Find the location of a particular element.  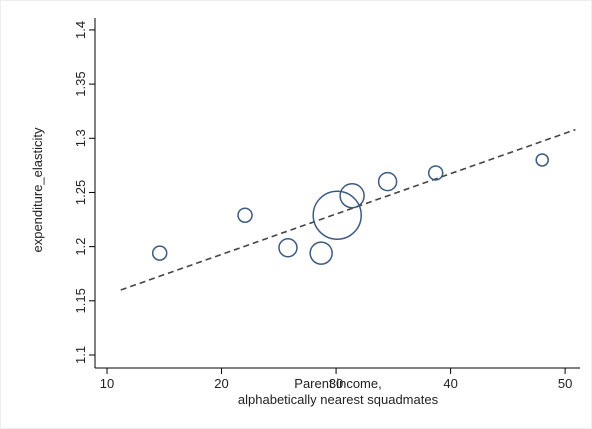

y-tick-label: 1.25 is located at coordinates (80, 192).